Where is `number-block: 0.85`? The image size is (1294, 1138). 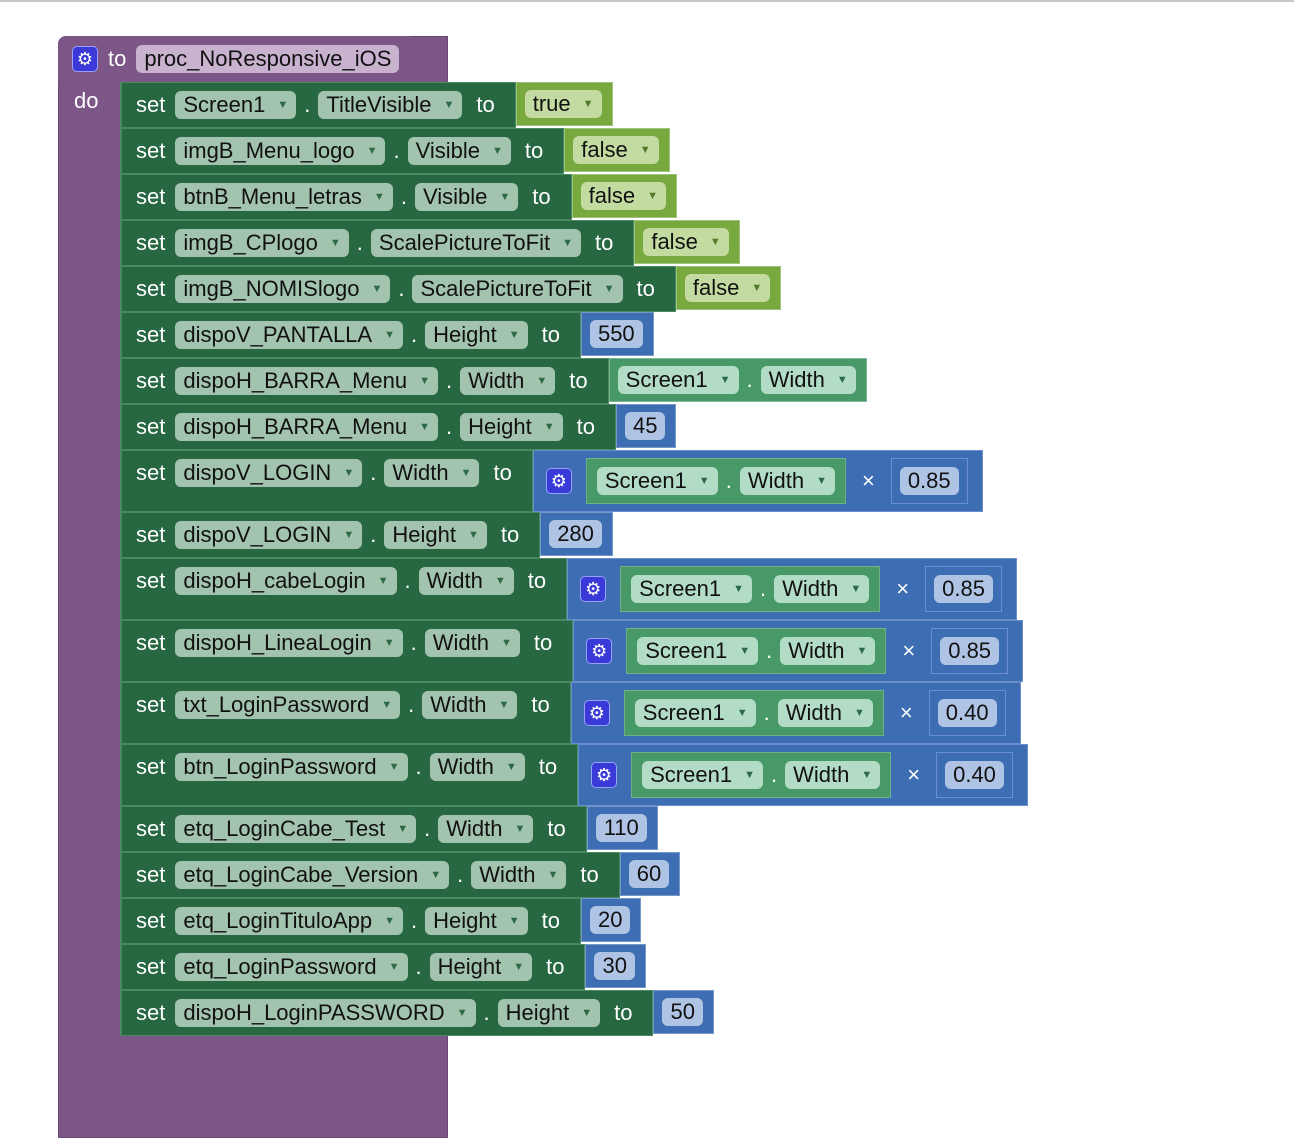 number-block: 0.85 is located at coordinates (963, 589).